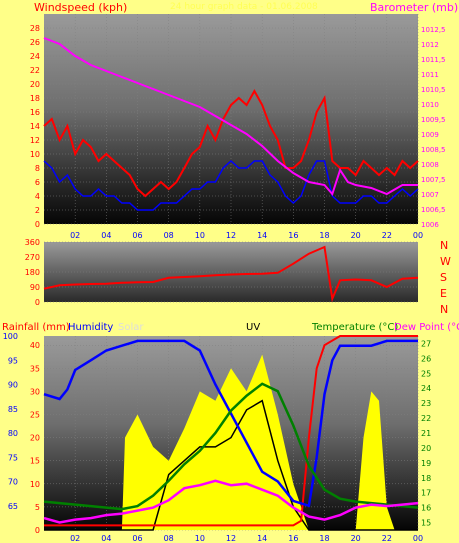  What do you see at coordinates (387, 538) in the screenshot?
I see `x-tick-label-bottom: 22` at bounding box center [387, 538].